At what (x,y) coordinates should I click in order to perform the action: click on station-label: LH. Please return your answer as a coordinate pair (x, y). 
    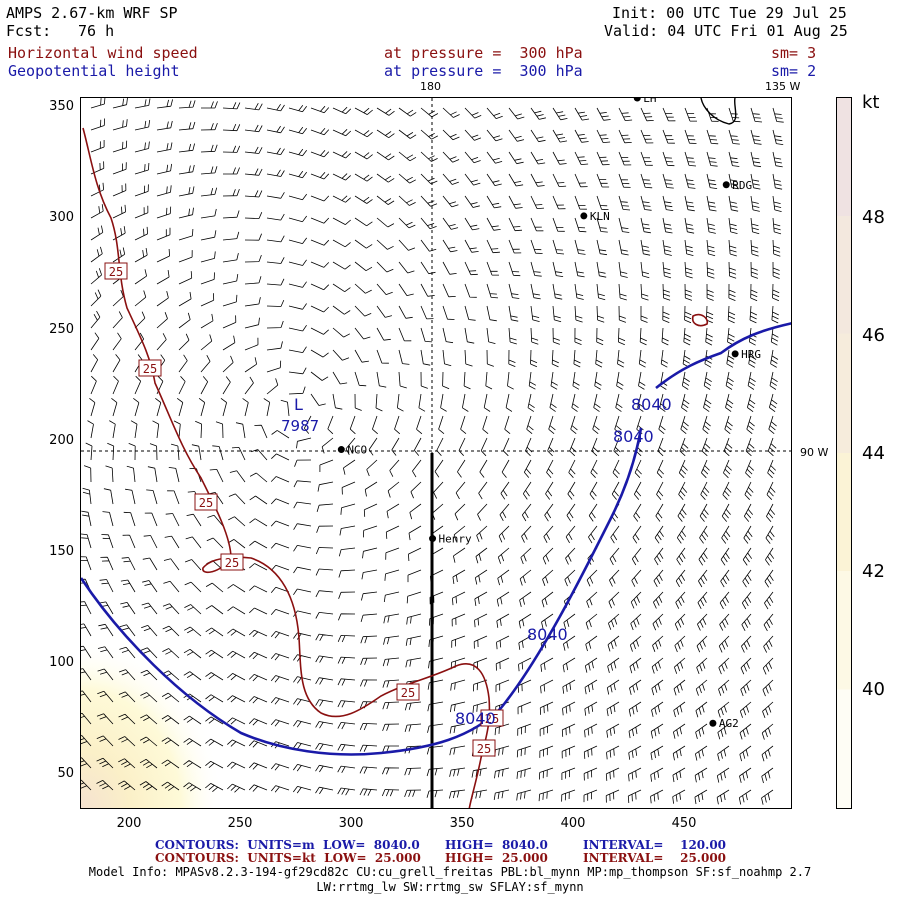
    Looking at the image, I should click on (649, 101).